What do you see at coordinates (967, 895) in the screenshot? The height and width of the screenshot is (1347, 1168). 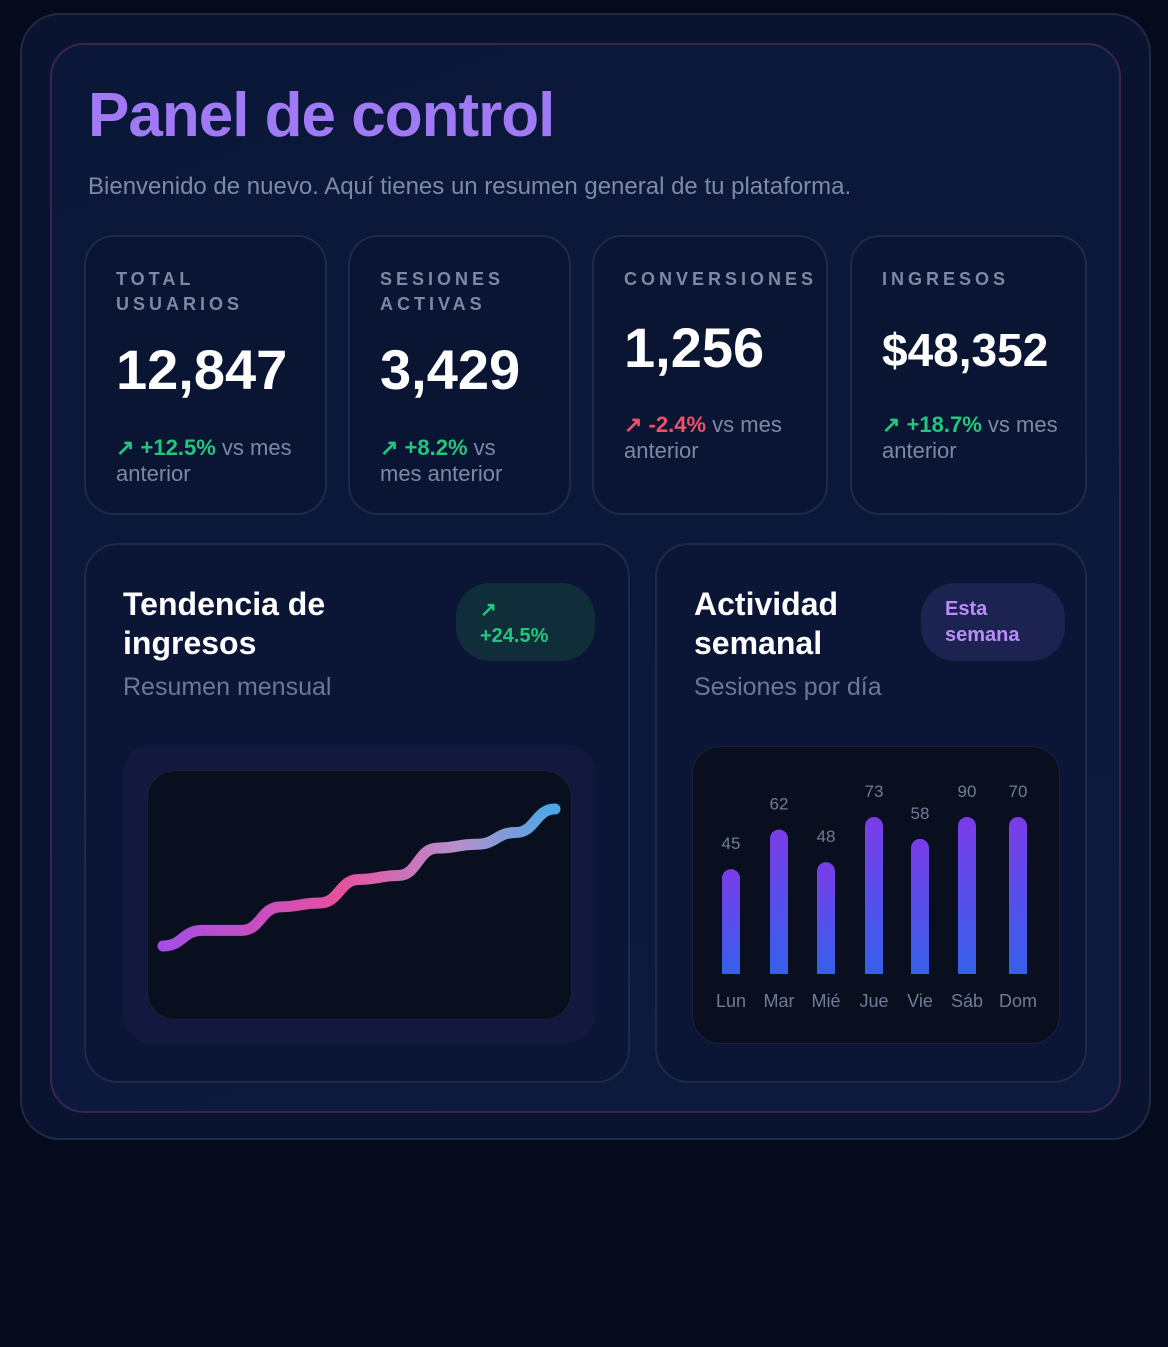 I see `bar-Sáb` at bounding box center [967, 895].